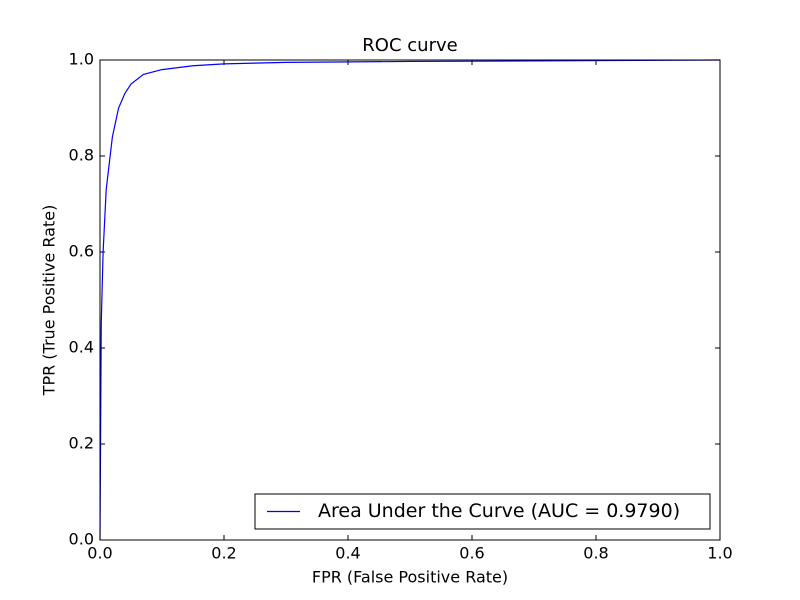 The image size is (800, 600). I want to click on legend-box, so click(482, 511).